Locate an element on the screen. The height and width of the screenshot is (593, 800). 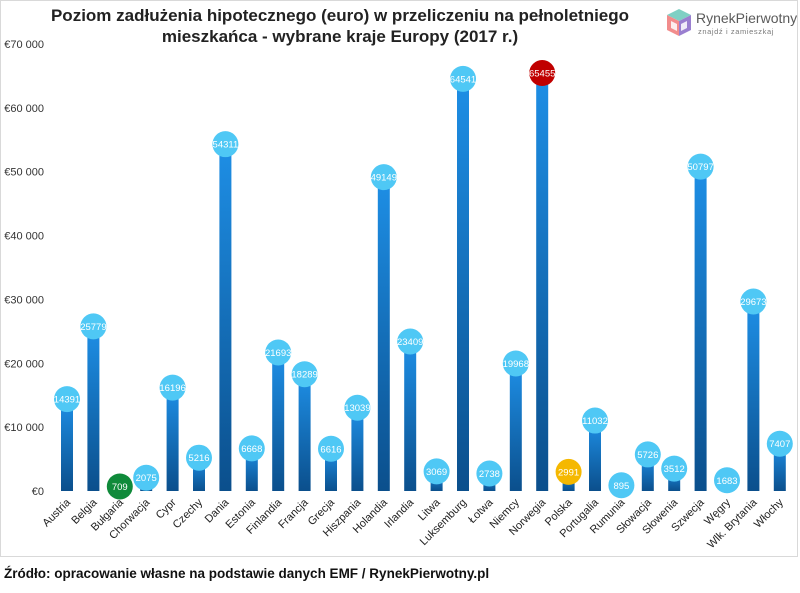
data-label: 18289 is located at coordinates (304, 375).